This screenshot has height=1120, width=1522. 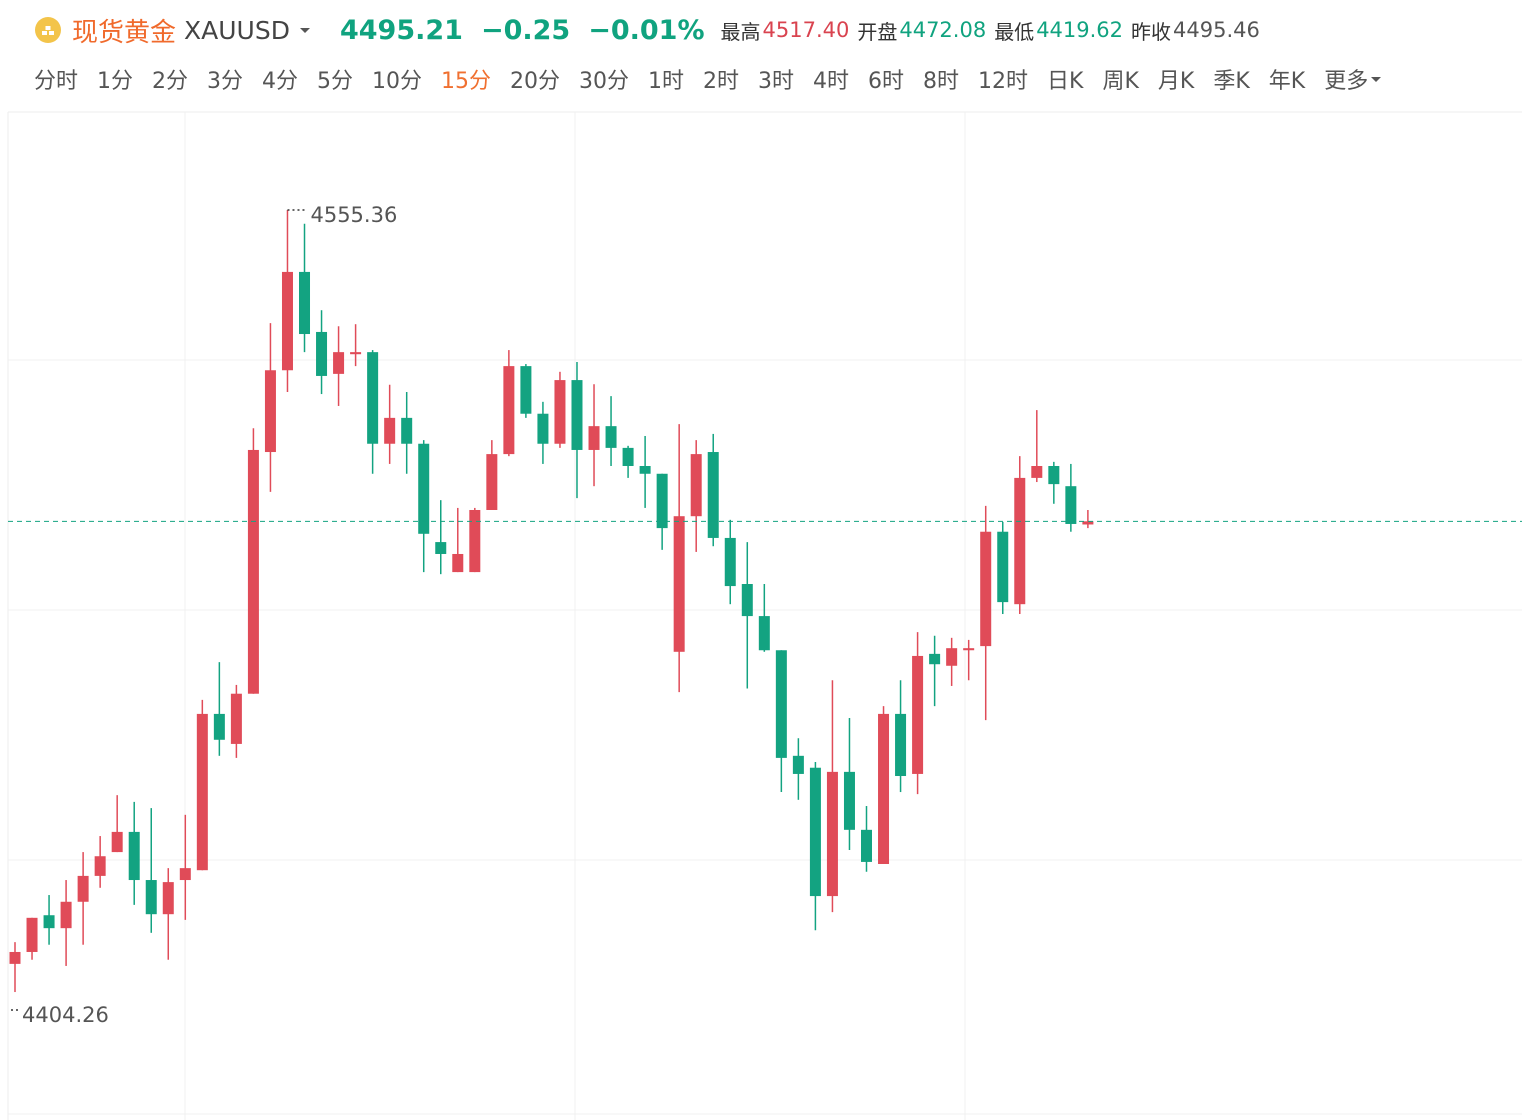 What do you see at coordinates (1151, 31) in the screenshot?
I see `stat-label: 昨收` at bounding box center [1151, 31].